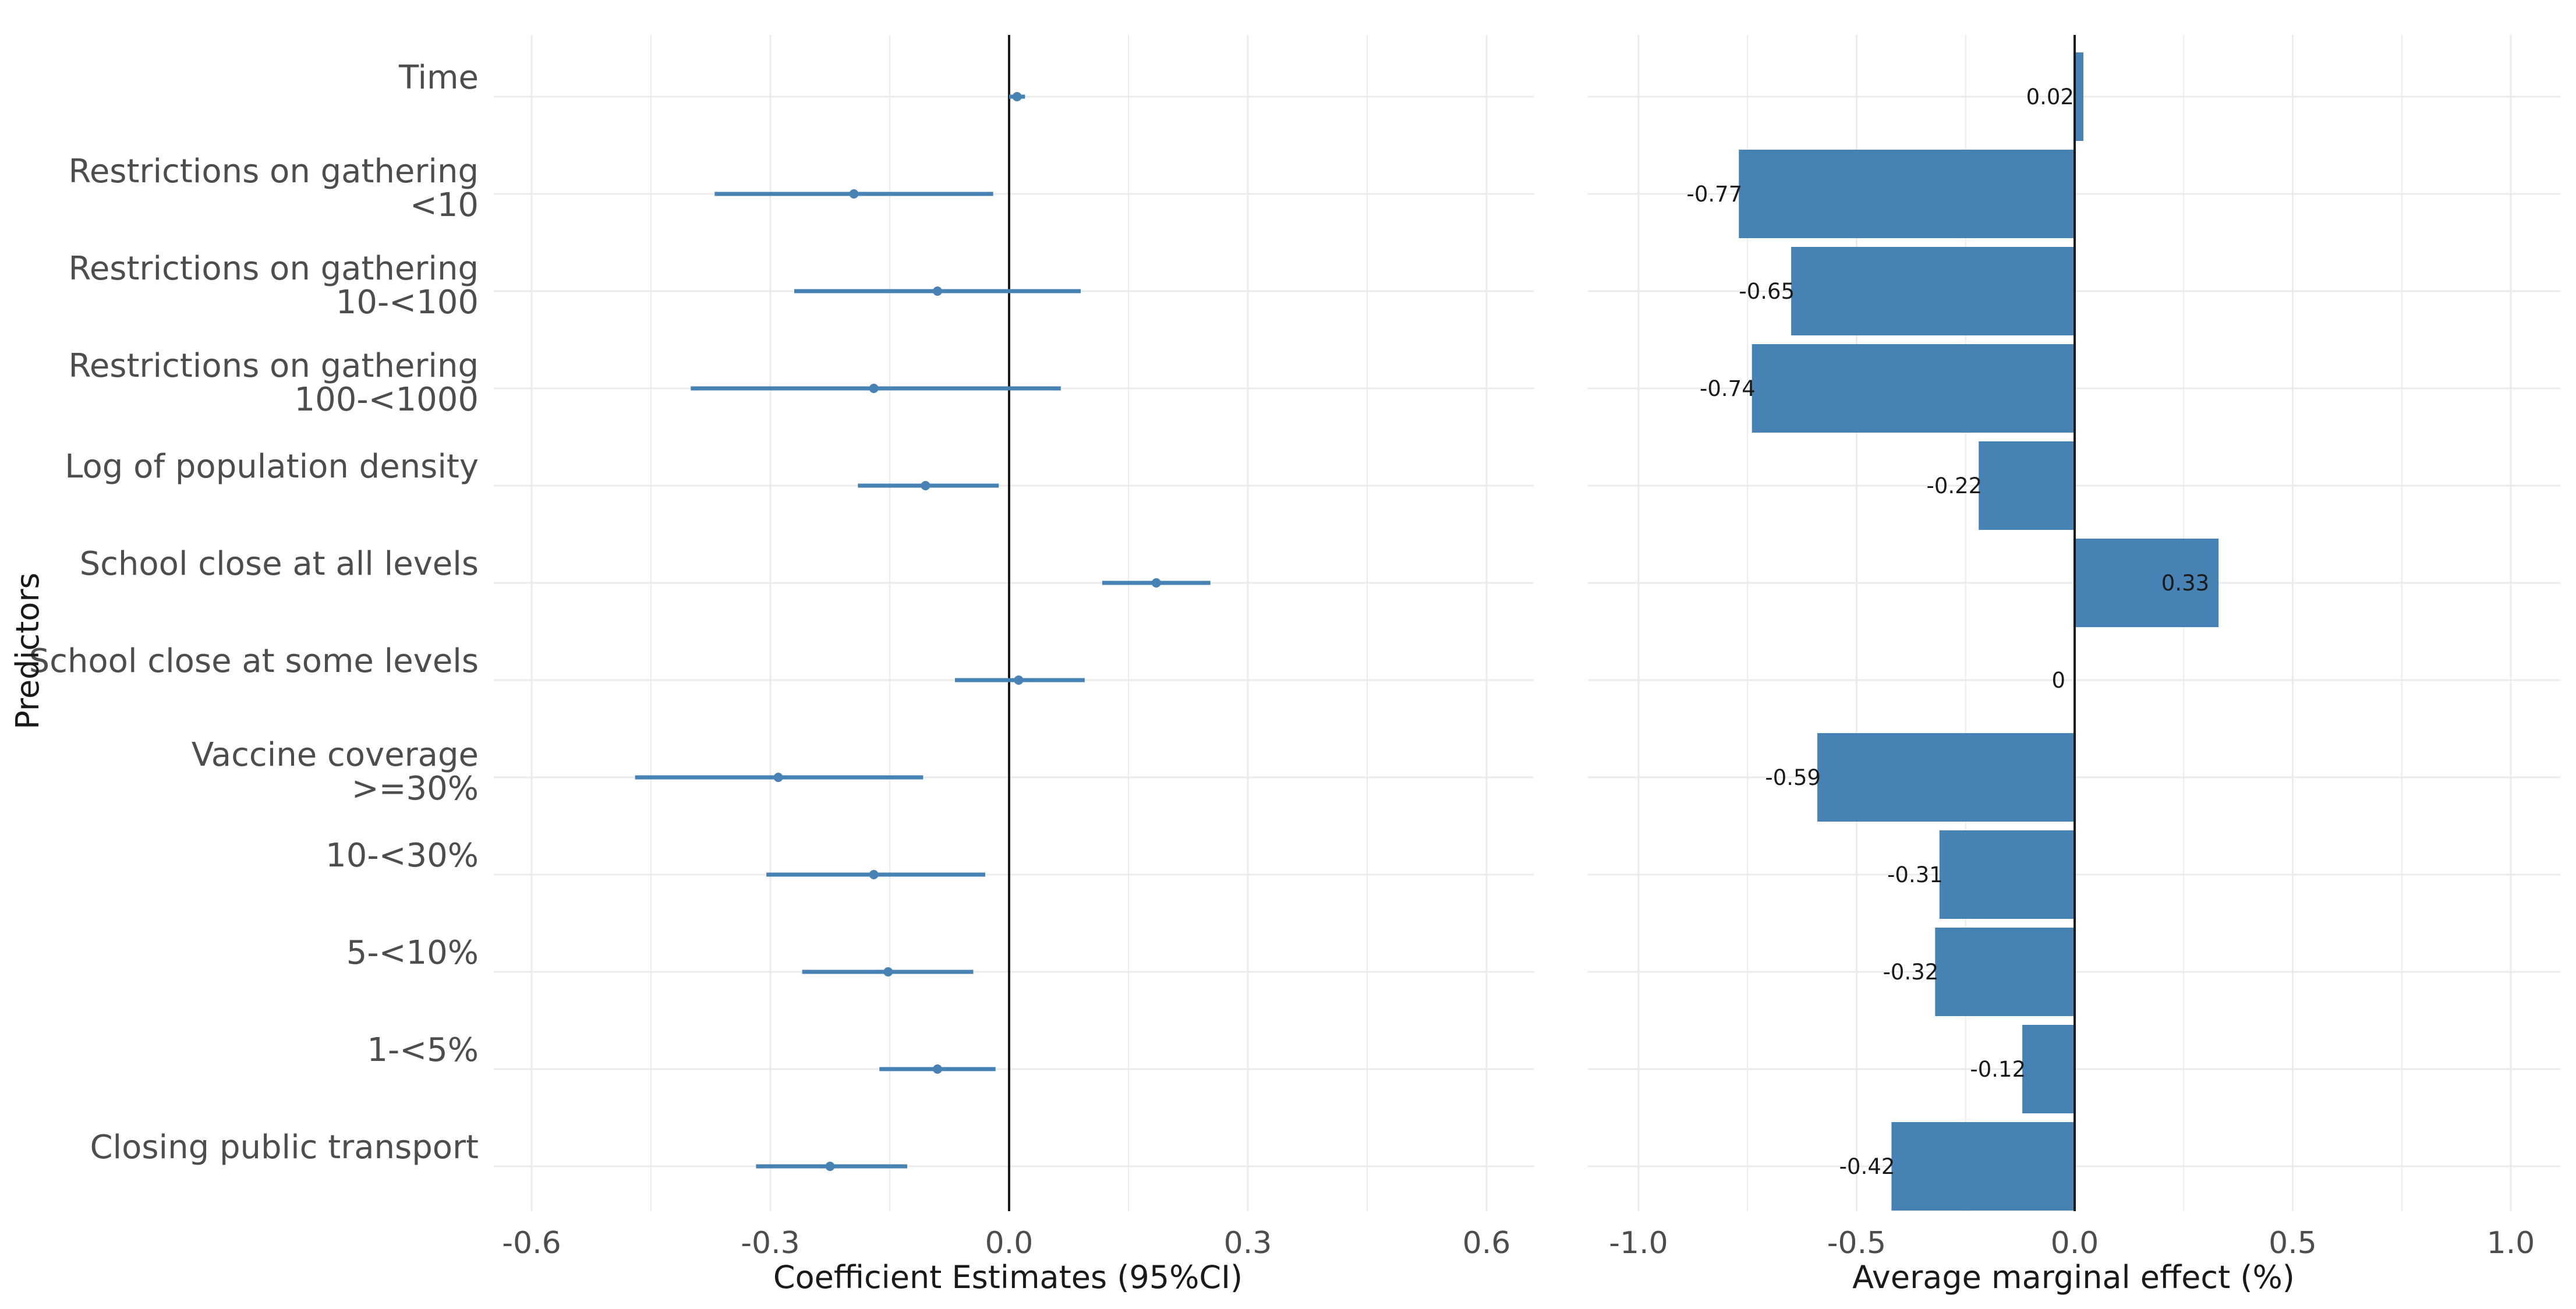  I want to click on predictor-label: School close at some levels, so click(254, 661).